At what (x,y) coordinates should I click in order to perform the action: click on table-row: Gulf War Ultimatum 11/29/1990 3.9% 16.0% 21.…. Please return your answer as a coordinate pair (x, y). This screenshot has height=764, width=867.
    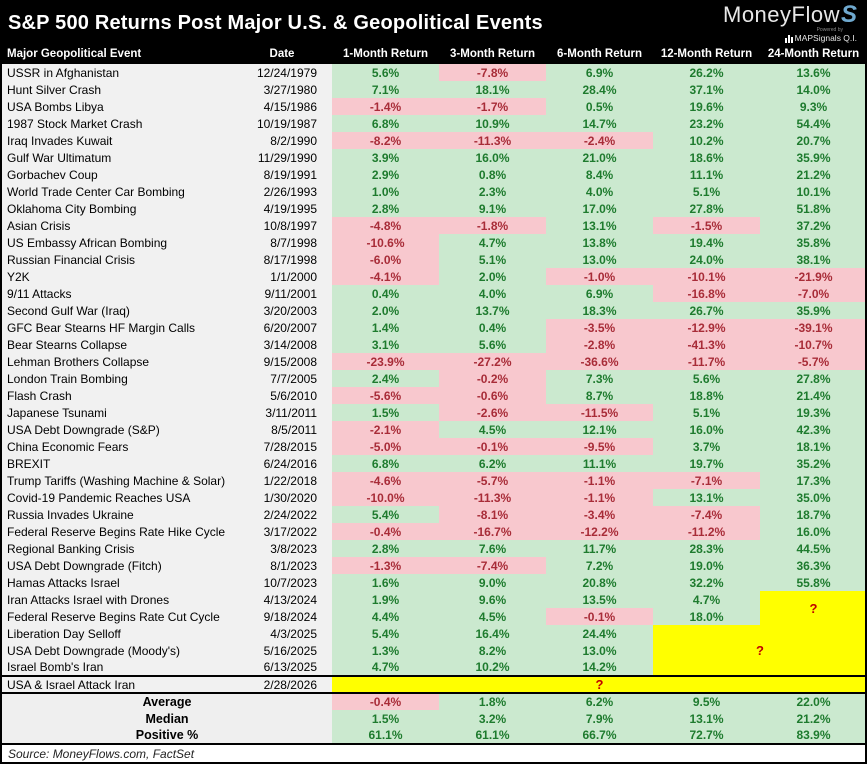
    Looking at the image, I should click on (433, 157).